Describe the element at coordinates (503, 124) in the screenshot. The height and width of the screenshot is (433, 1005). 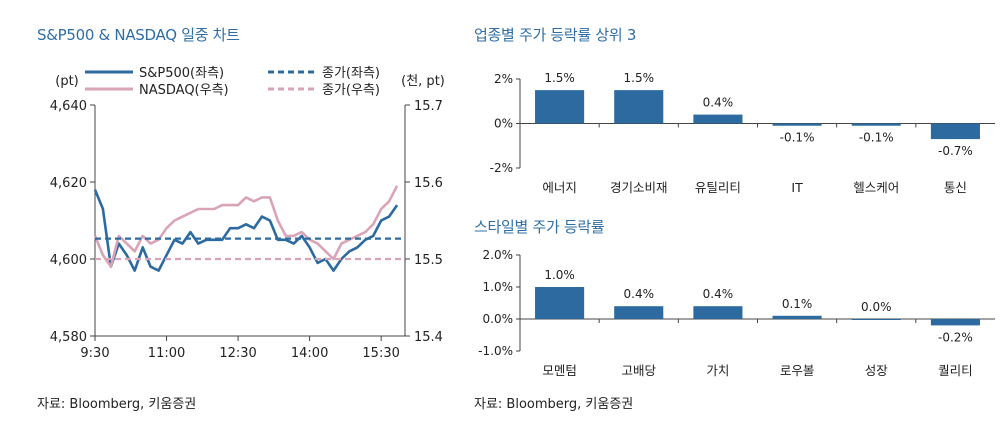
I see `bar-y-tick-label: 0%` at that location.